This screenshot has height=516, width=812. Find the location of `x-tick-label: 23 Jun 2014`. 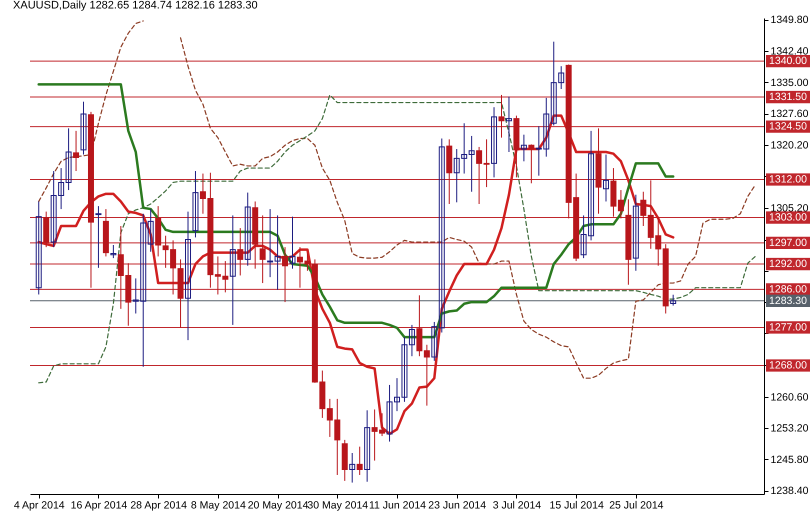

x-tick-label: 23 Jun 2014 is located at coordinates (457, 506).